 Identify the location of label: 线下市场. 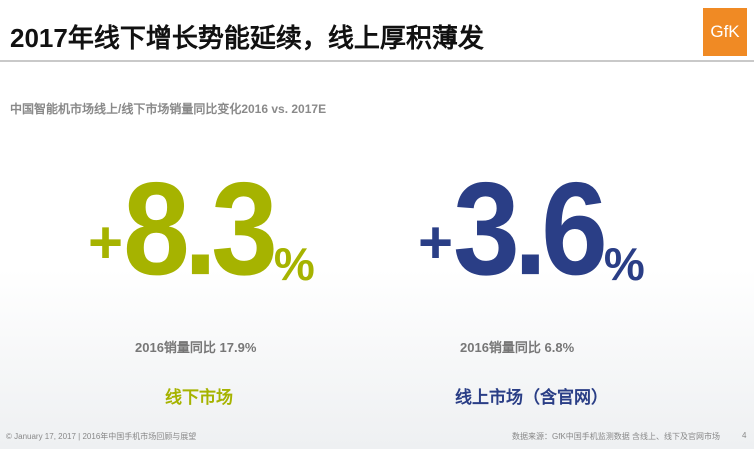
(199, 397).